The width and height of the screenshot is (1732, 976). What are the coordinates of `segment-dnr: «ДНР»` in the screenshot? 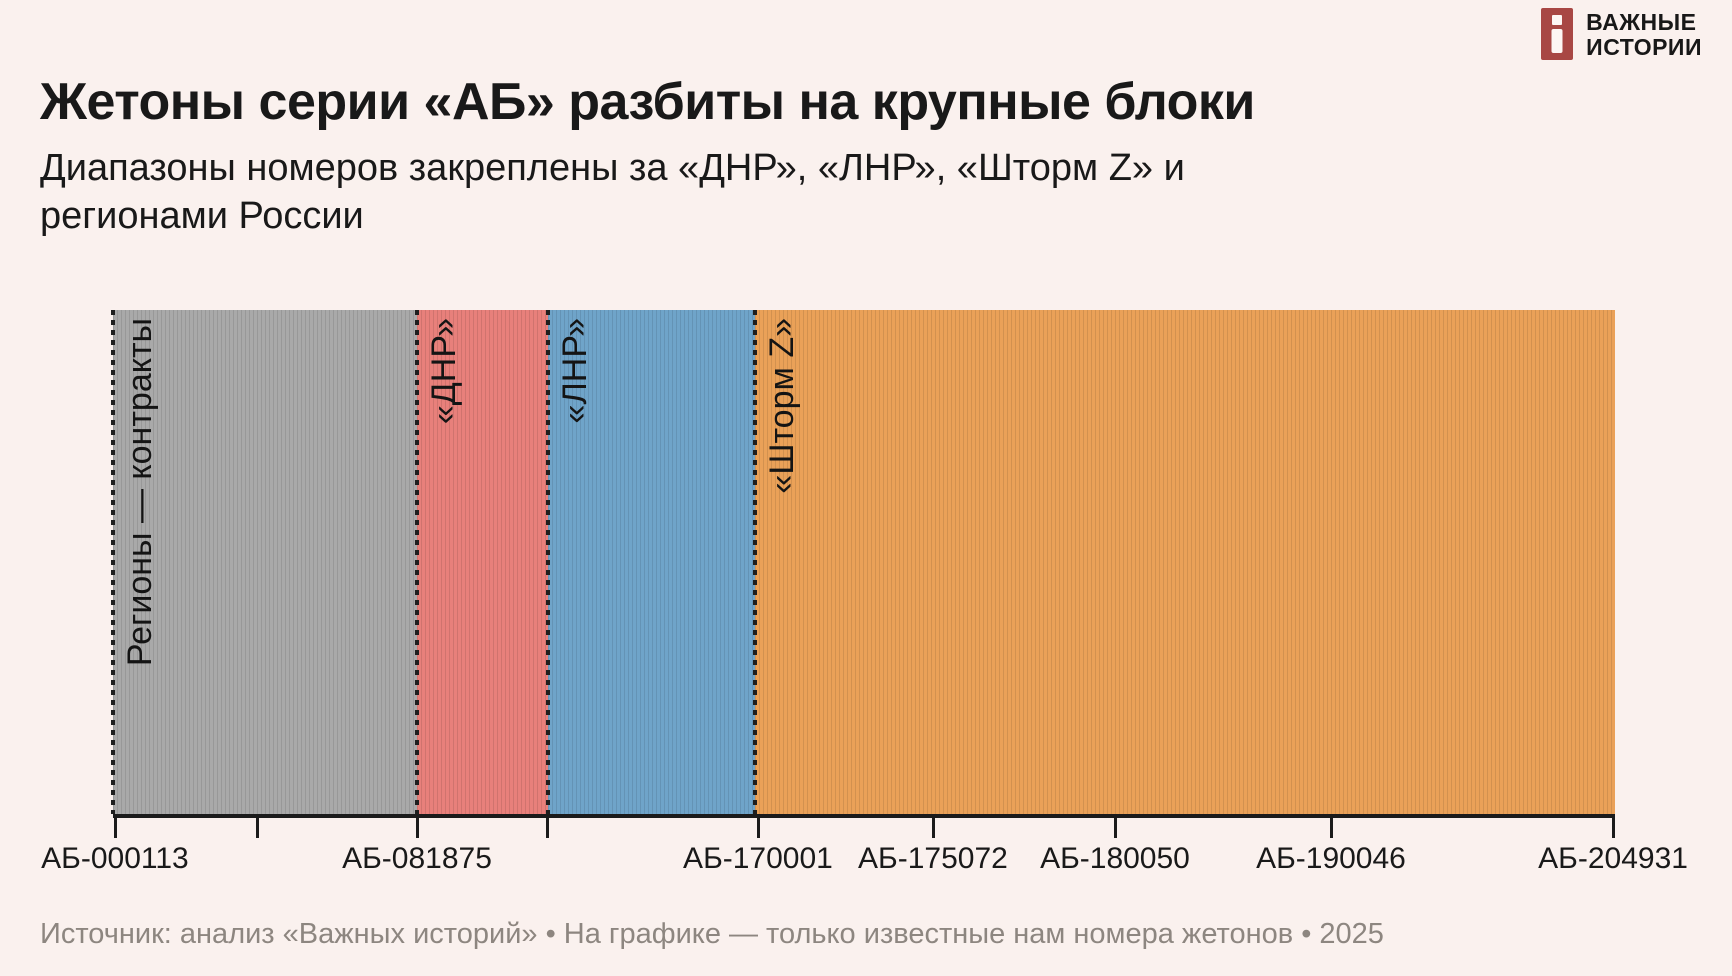 It's located at (481, 562).